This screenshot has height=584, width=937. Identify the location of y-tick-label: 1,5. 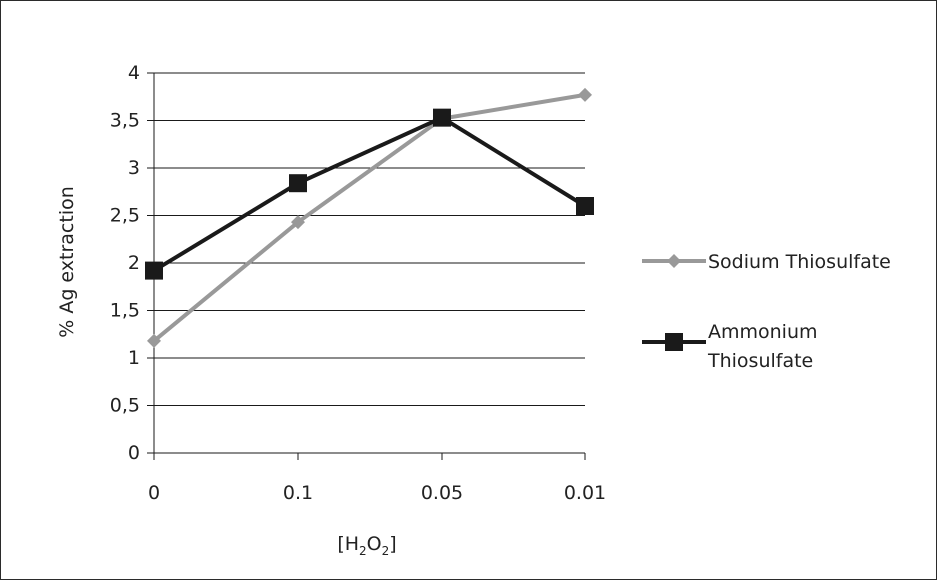
(125, 311).